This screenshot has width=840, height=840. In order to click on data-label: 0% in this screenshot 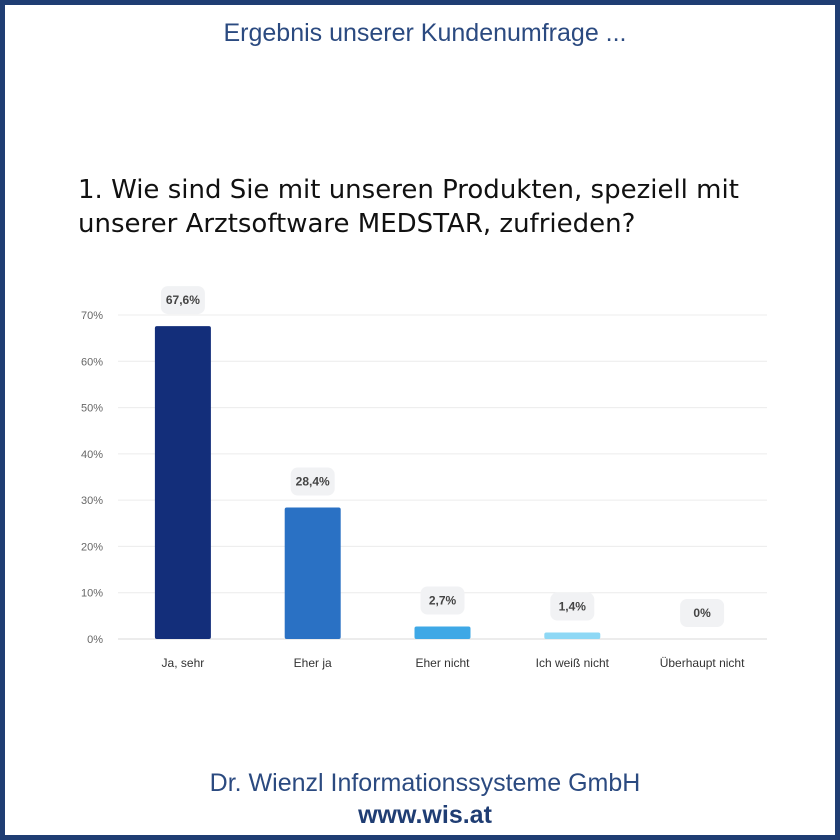, I will do `click(702, 613)`.